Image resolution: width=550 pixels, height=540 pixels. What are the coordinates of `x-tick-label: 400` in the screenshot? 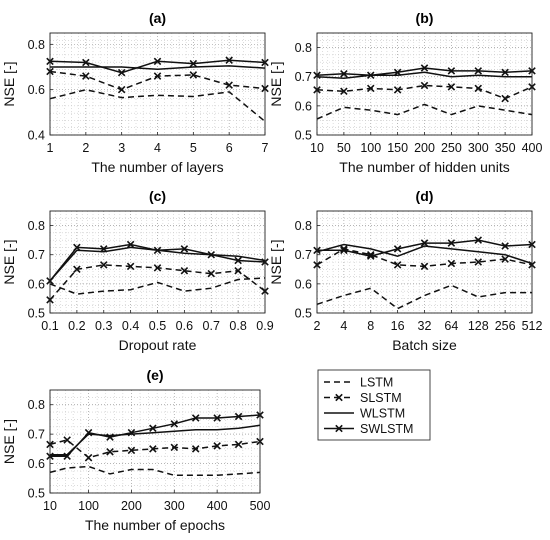 It's located at (217, 506).